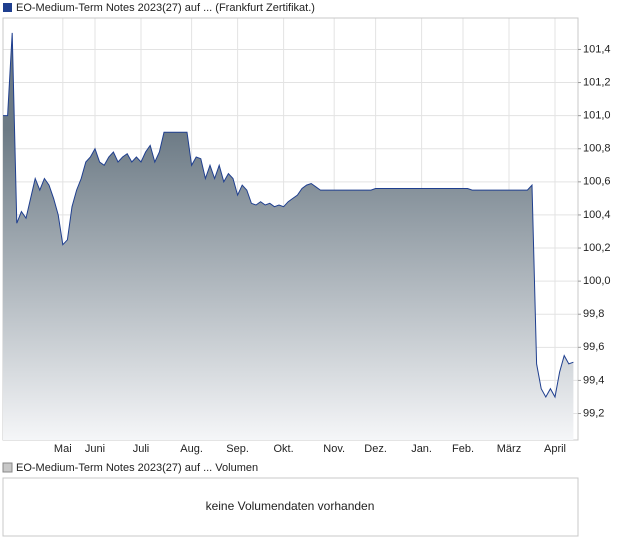  Describe the element at coordinates (597, 49) in the screenshot. I see `y-tick-label: 101,4` at that location.